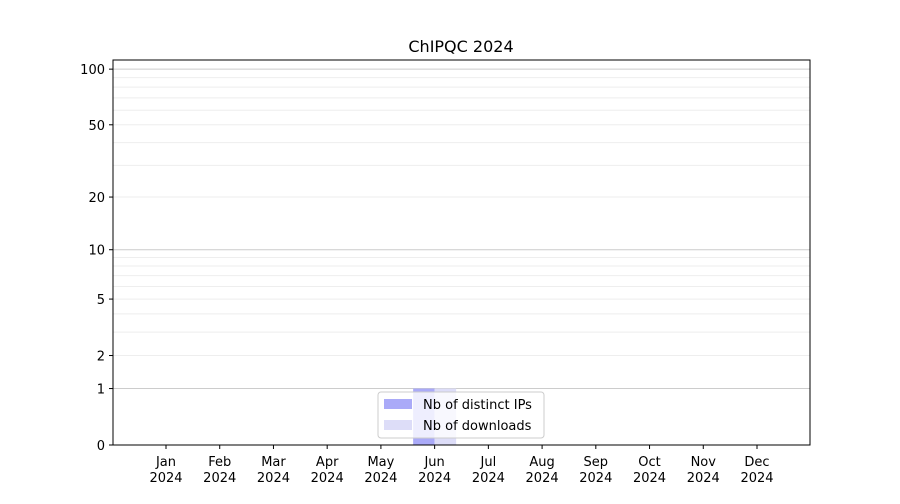 The height and width of the screenshot is (504, 900). What do you see at coordinates (398, 425) in the screenshot?
I see `legend-swatch-downloads` at bounding box center [398, 425].